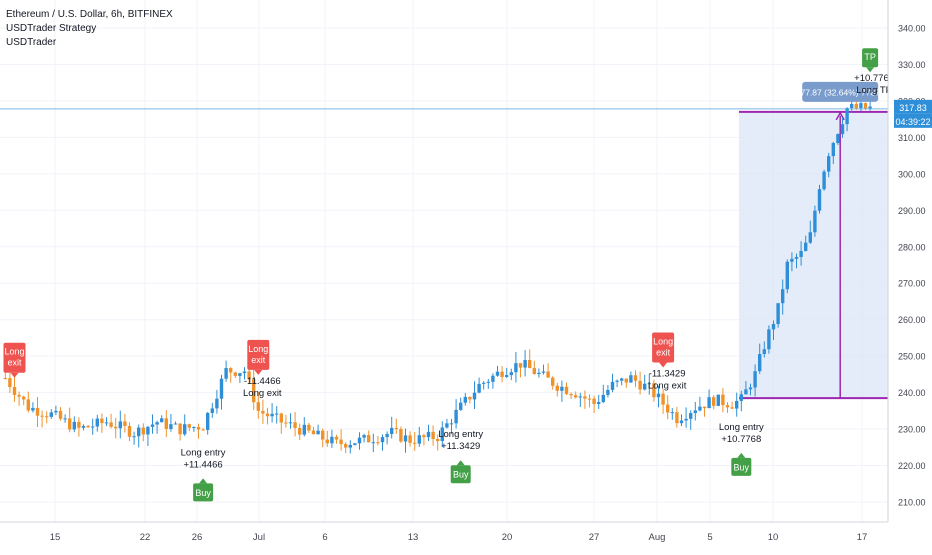 Image resolution: width=932 pixels, height=555 pixels. I want to click on tp-badge-text: TP, so click(870, 57).